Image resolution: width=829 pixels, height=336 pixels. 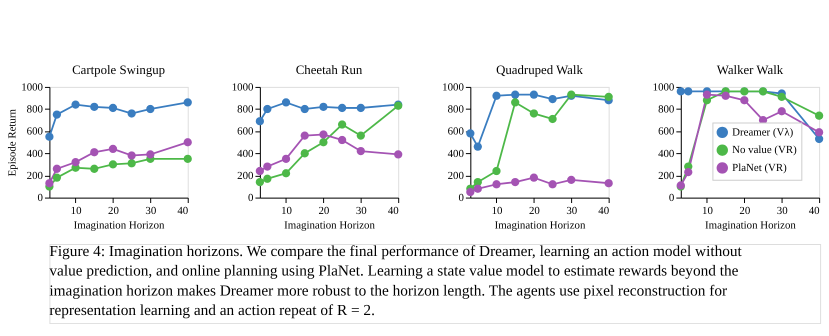 I want to click on legend-label: Dreamer (Vλ), so click(x=763, y=132).